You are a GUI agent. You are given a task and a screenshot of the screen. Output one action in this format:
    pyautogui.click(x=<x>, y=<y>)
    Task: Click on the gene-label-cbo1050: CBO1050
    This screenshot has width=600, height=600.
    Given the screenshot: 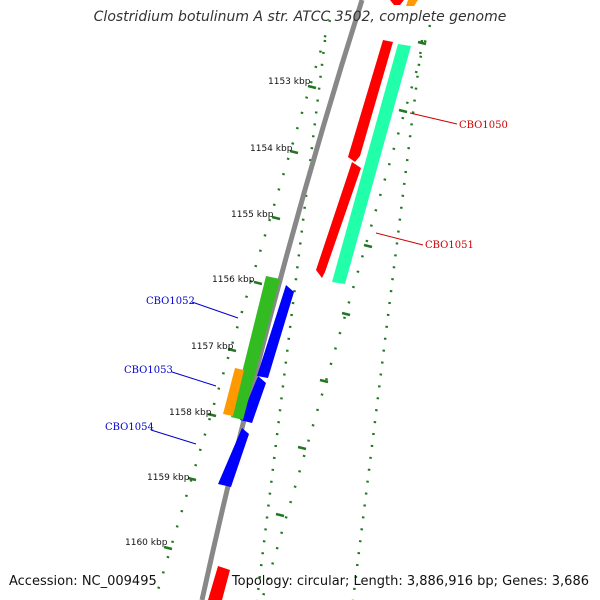 What is the action you would take?
    pyautogui.click(x=483, y=125)
    